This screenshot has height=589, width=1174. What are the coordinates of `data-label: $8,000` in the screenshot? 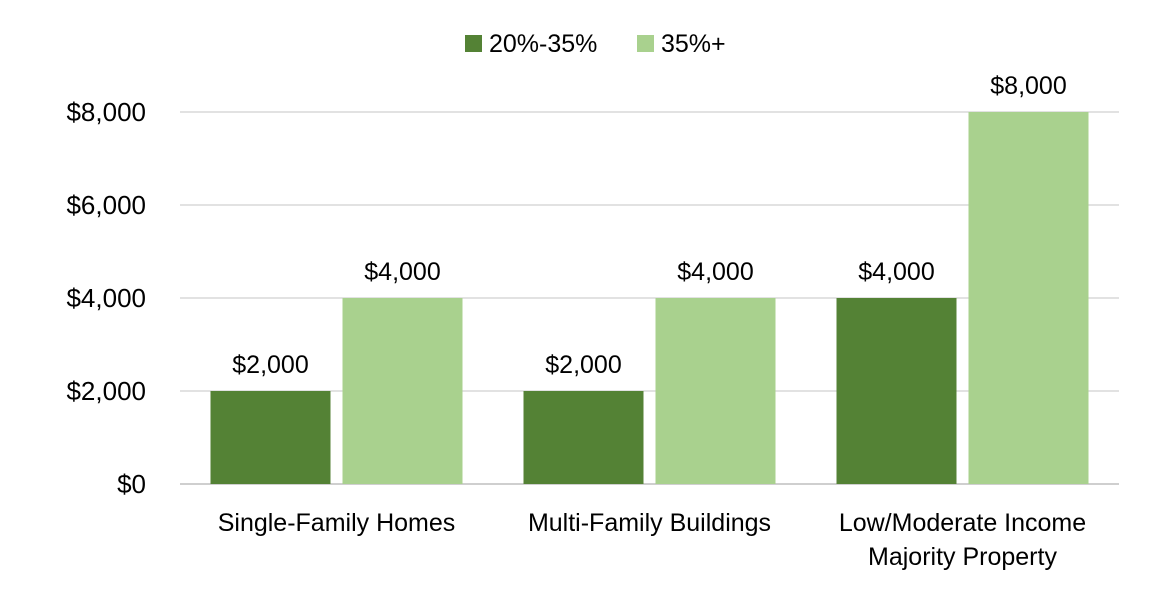 It's located at (1028, 86).